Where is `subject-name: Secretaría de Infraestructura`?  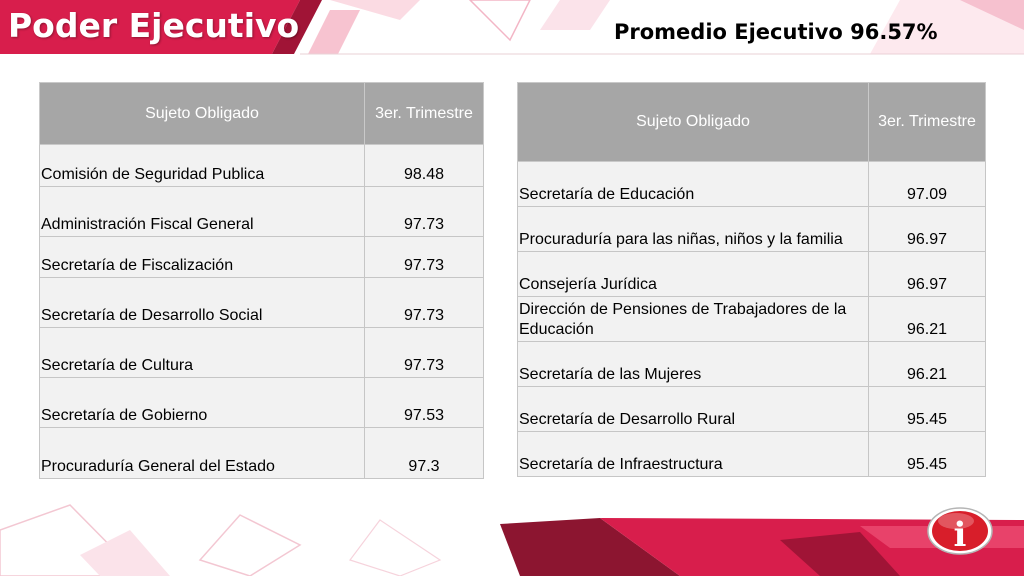 subject-name: Secretaría de Infraestructura is located at coordinates (693, 454).